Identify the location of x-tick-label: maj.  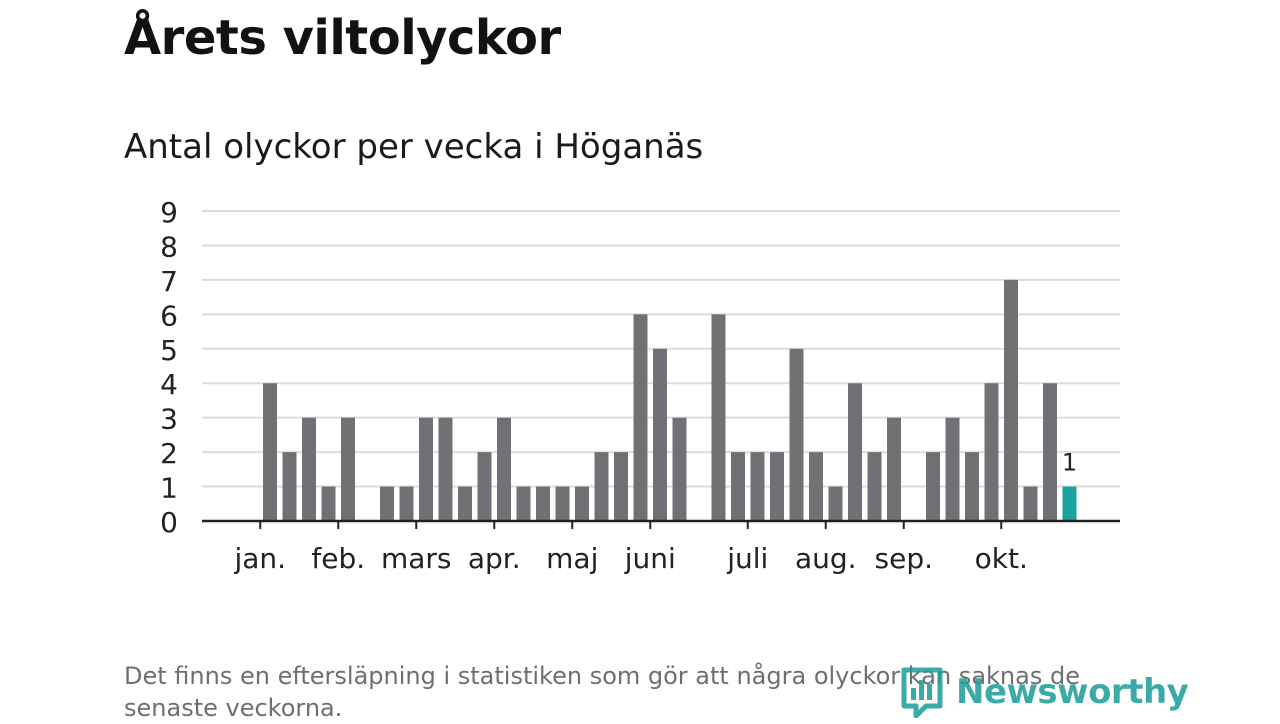
(572, 558).